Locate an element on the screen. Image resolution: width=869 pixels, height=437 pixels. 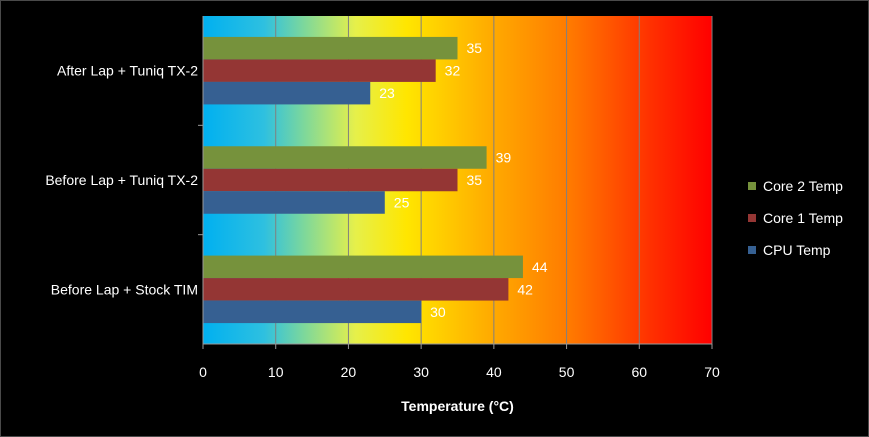
x-tick-label: 30 is located at coordinates (421, 372).